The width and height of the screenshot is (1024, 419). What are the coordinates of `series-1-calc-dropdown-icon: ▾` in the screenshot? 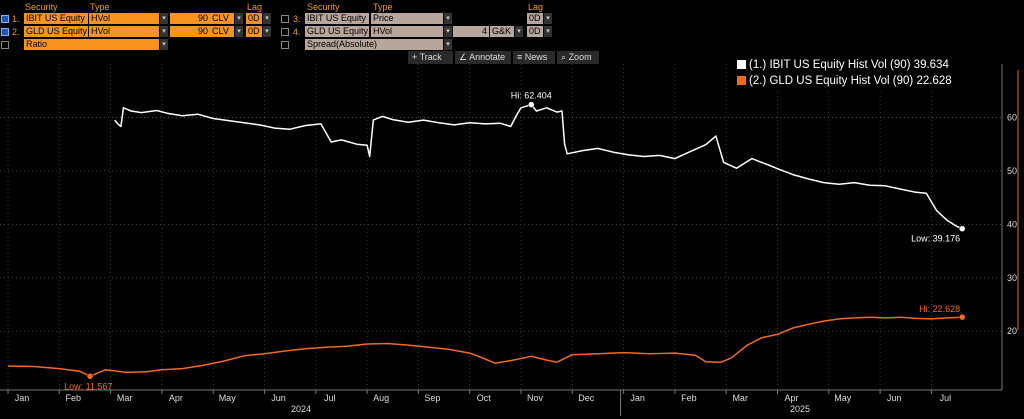 It's located at (239, 18).